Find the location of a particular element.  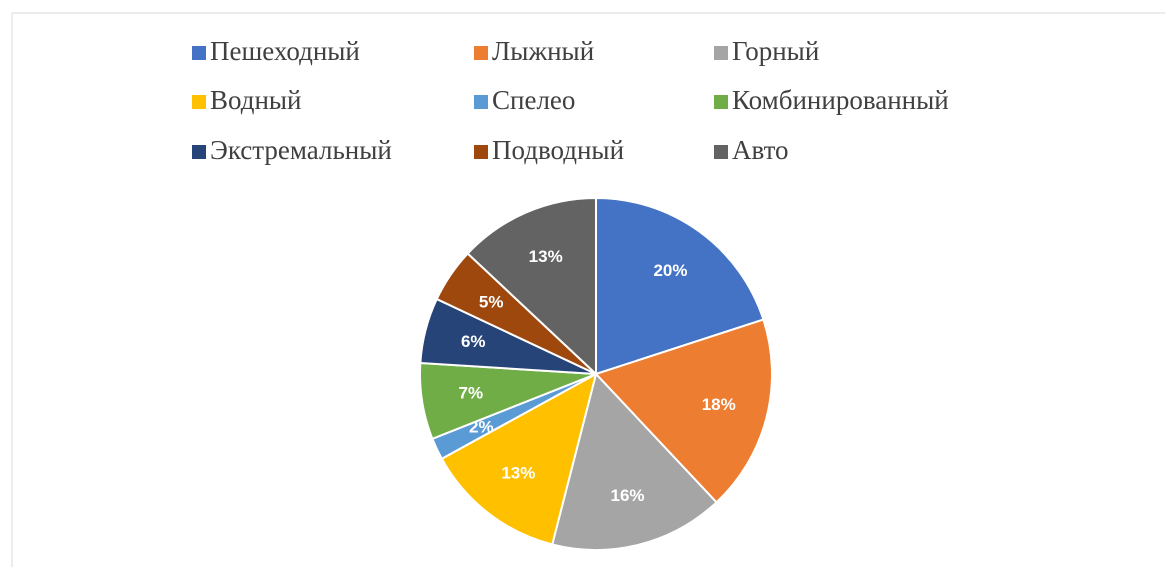

data-label: 6% is located at coordinates (473, 341).